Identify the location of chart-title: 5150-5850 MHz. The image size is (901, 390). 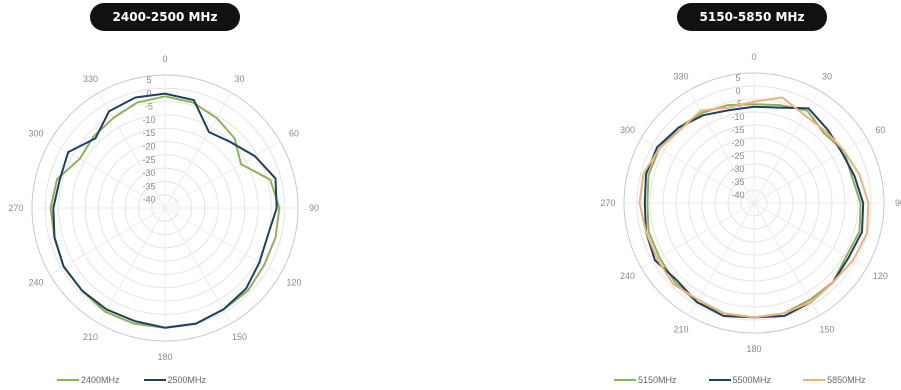
(752, 17).